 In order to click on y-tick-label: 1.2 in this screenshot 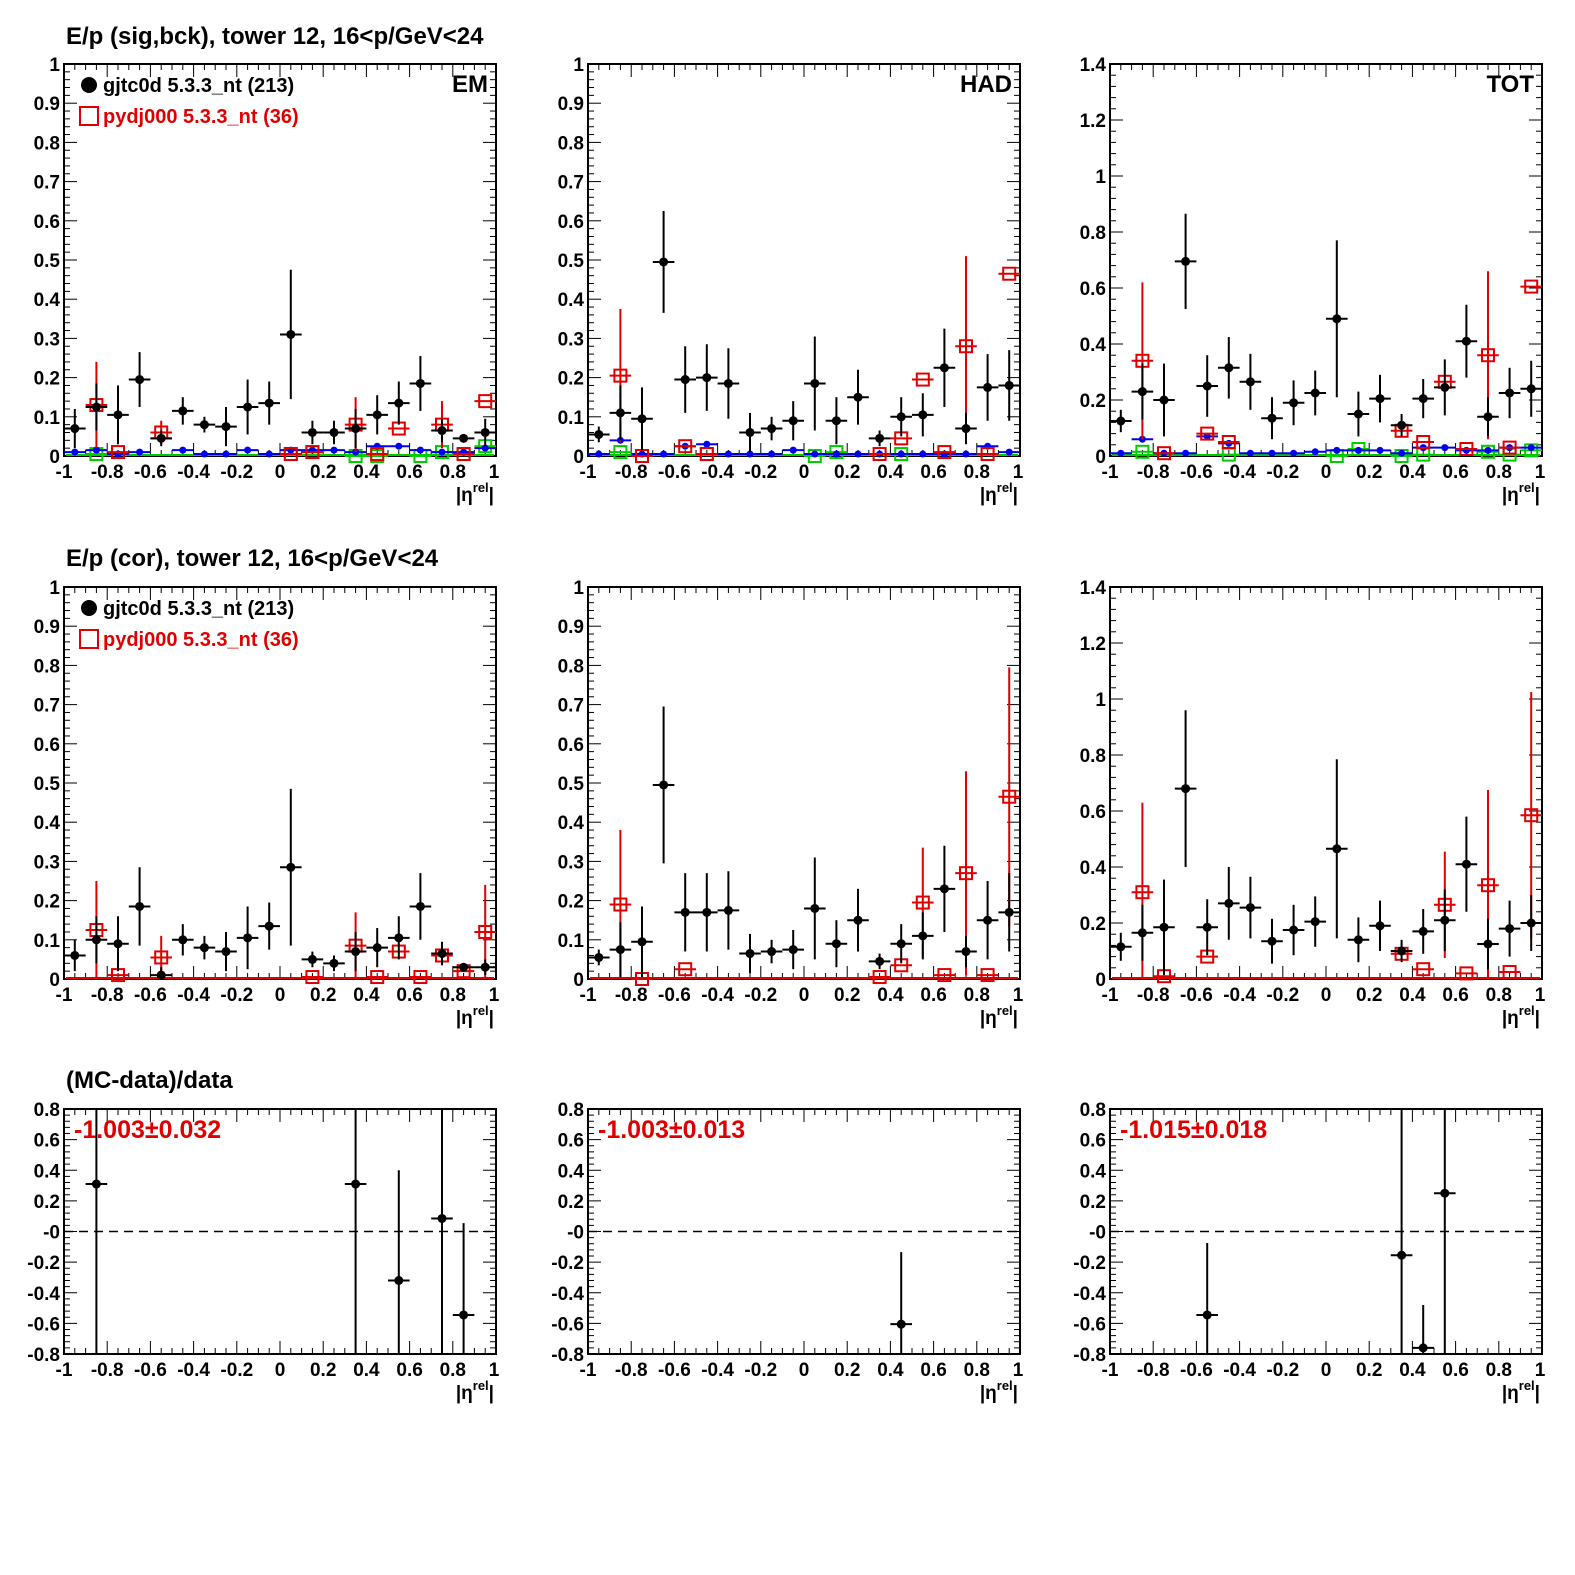, I will do `click(1093, 121)`.